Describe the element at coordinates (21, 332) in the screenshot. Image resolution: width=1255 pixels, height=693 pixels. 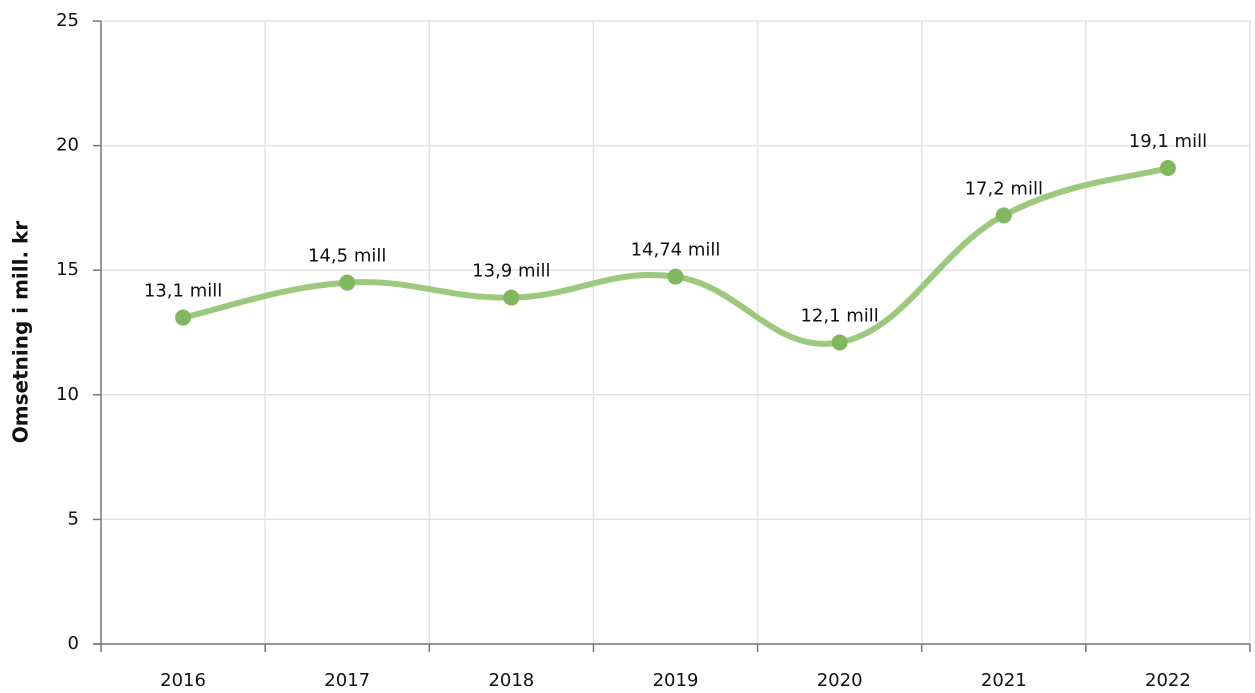
I see `y-axis-label: Omsetning i mill. kr` at that location.